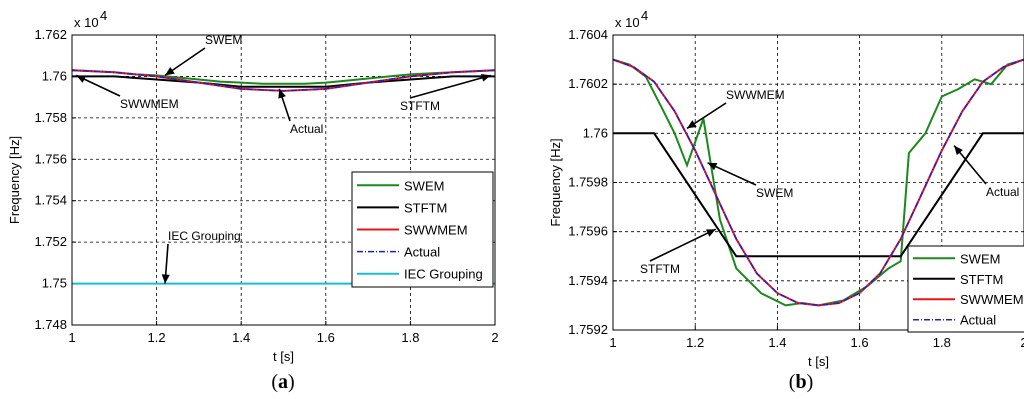  I want to click on annotation-label: IEC Grouping, so click(204, 236).